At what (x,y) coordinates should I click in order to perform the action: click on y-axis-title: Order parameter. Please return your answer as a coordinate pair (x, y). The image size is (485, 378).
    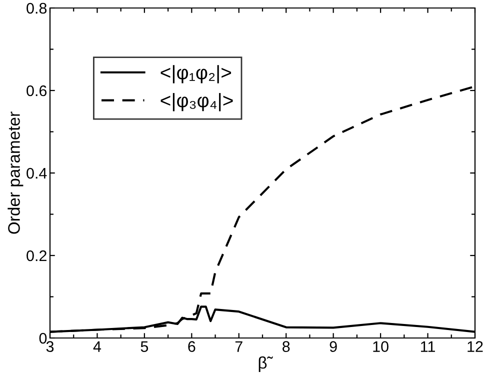
    Looking at the image, I should click on (16, 173).